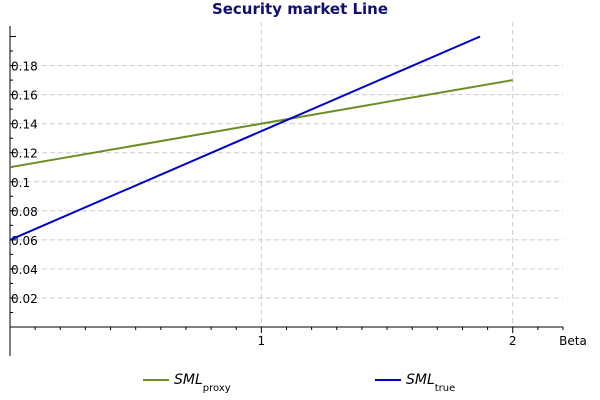 The height and width of the screenshot is (400, 600). Describe the element at coordinates (573, 341) in the screenshot. I see `x-axis-label: Beta` at that location.